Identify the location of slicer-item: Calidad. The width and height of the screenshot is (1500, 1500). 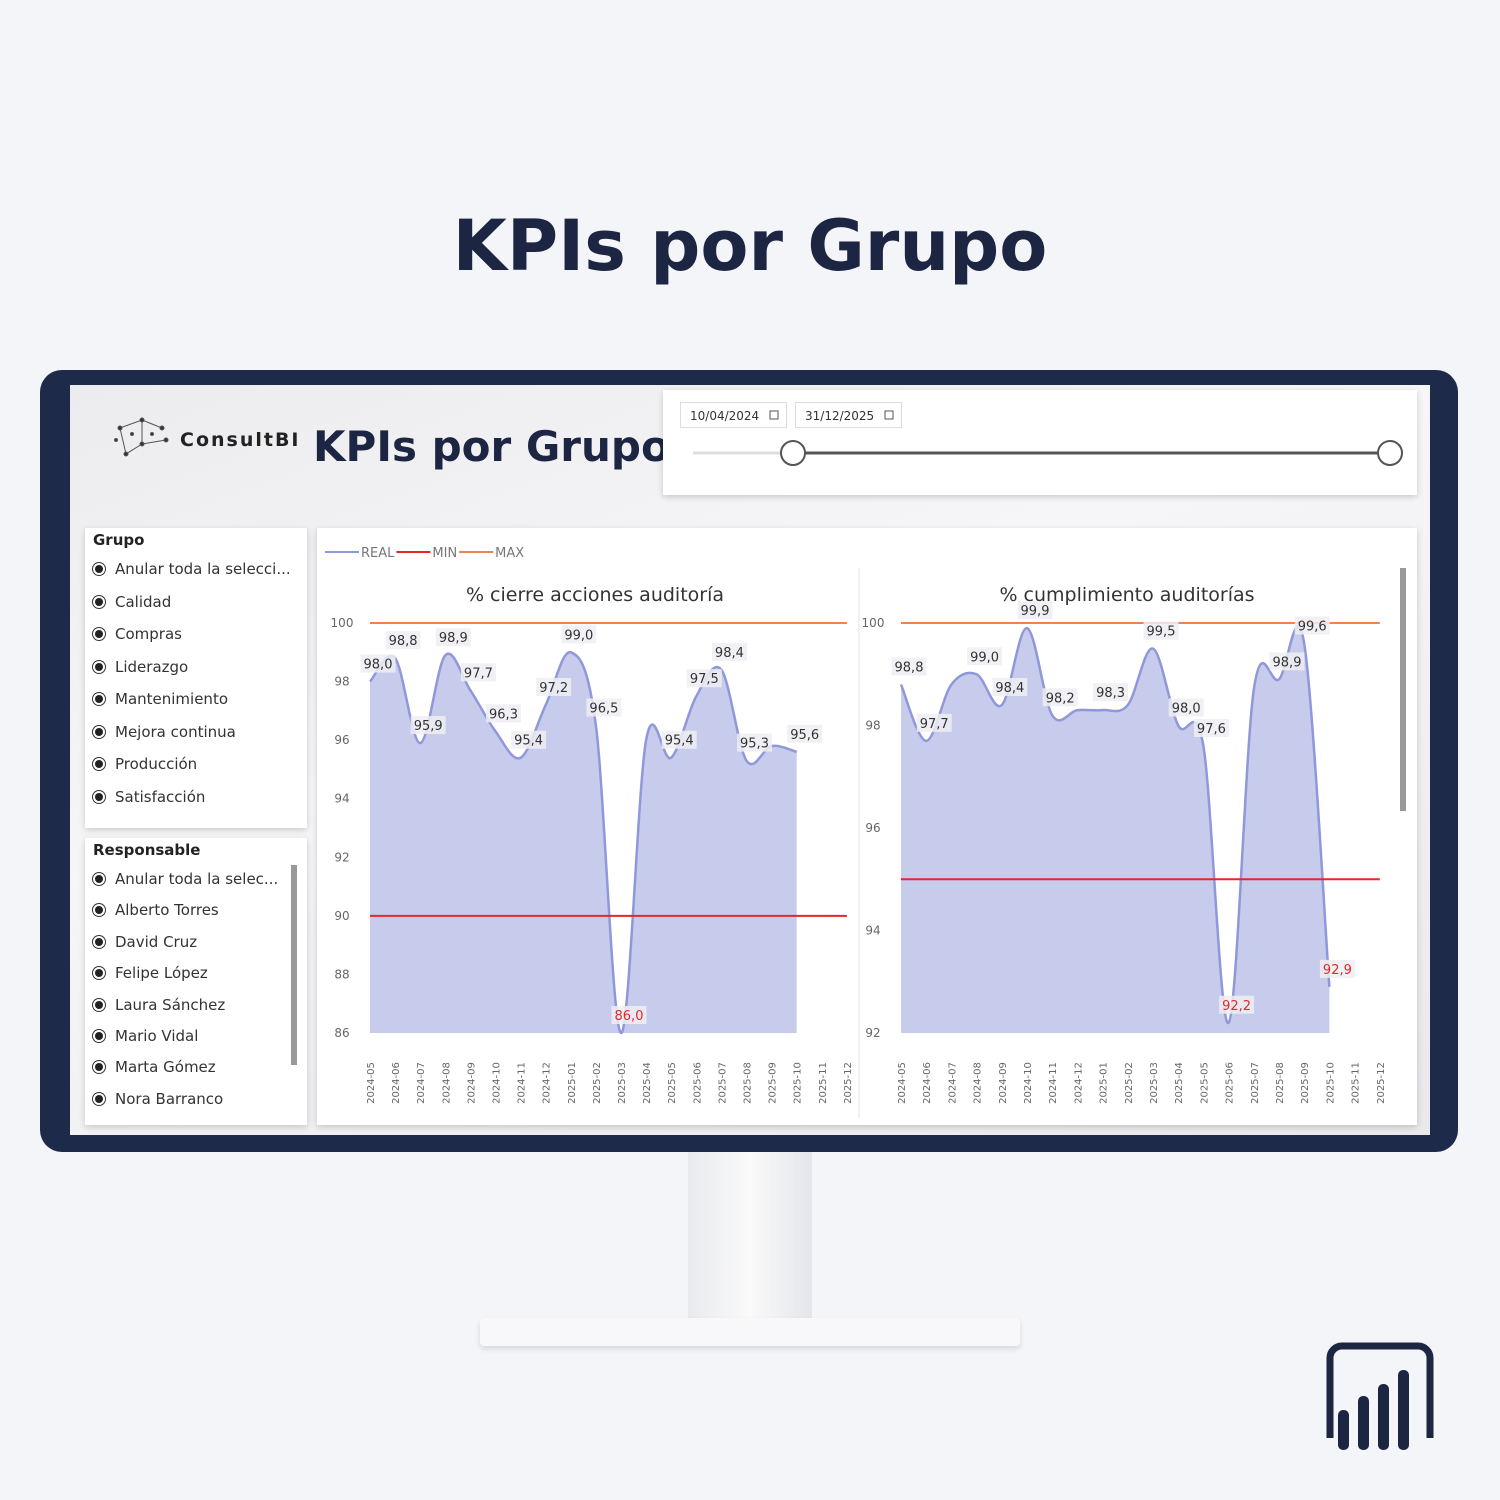
(133, 602).